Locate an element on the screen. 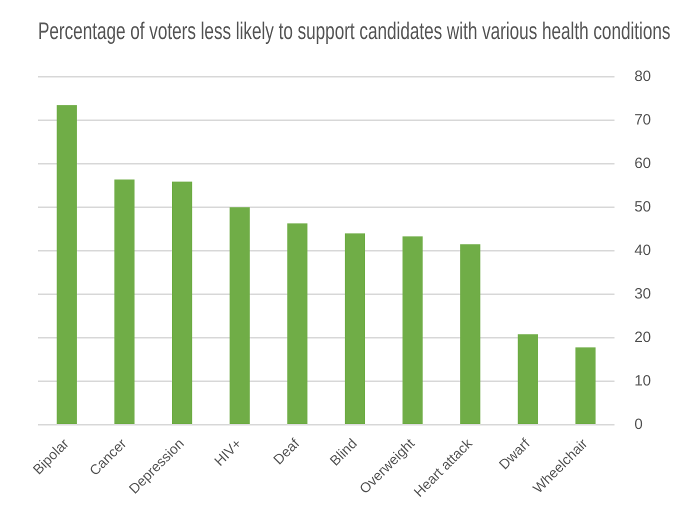  y-tick-label: 10 is located at coordinates (643, 381).